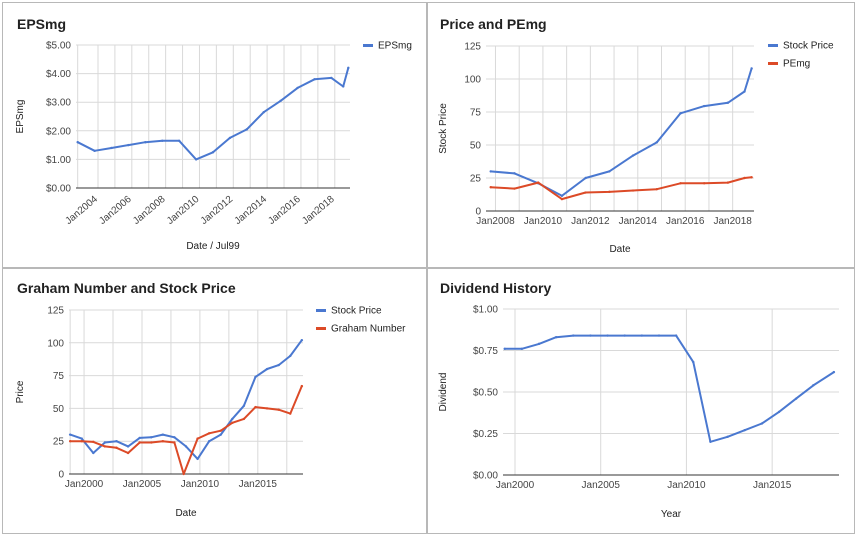  I want to click on x-tick-label: Jan2015, so click(772, 485).